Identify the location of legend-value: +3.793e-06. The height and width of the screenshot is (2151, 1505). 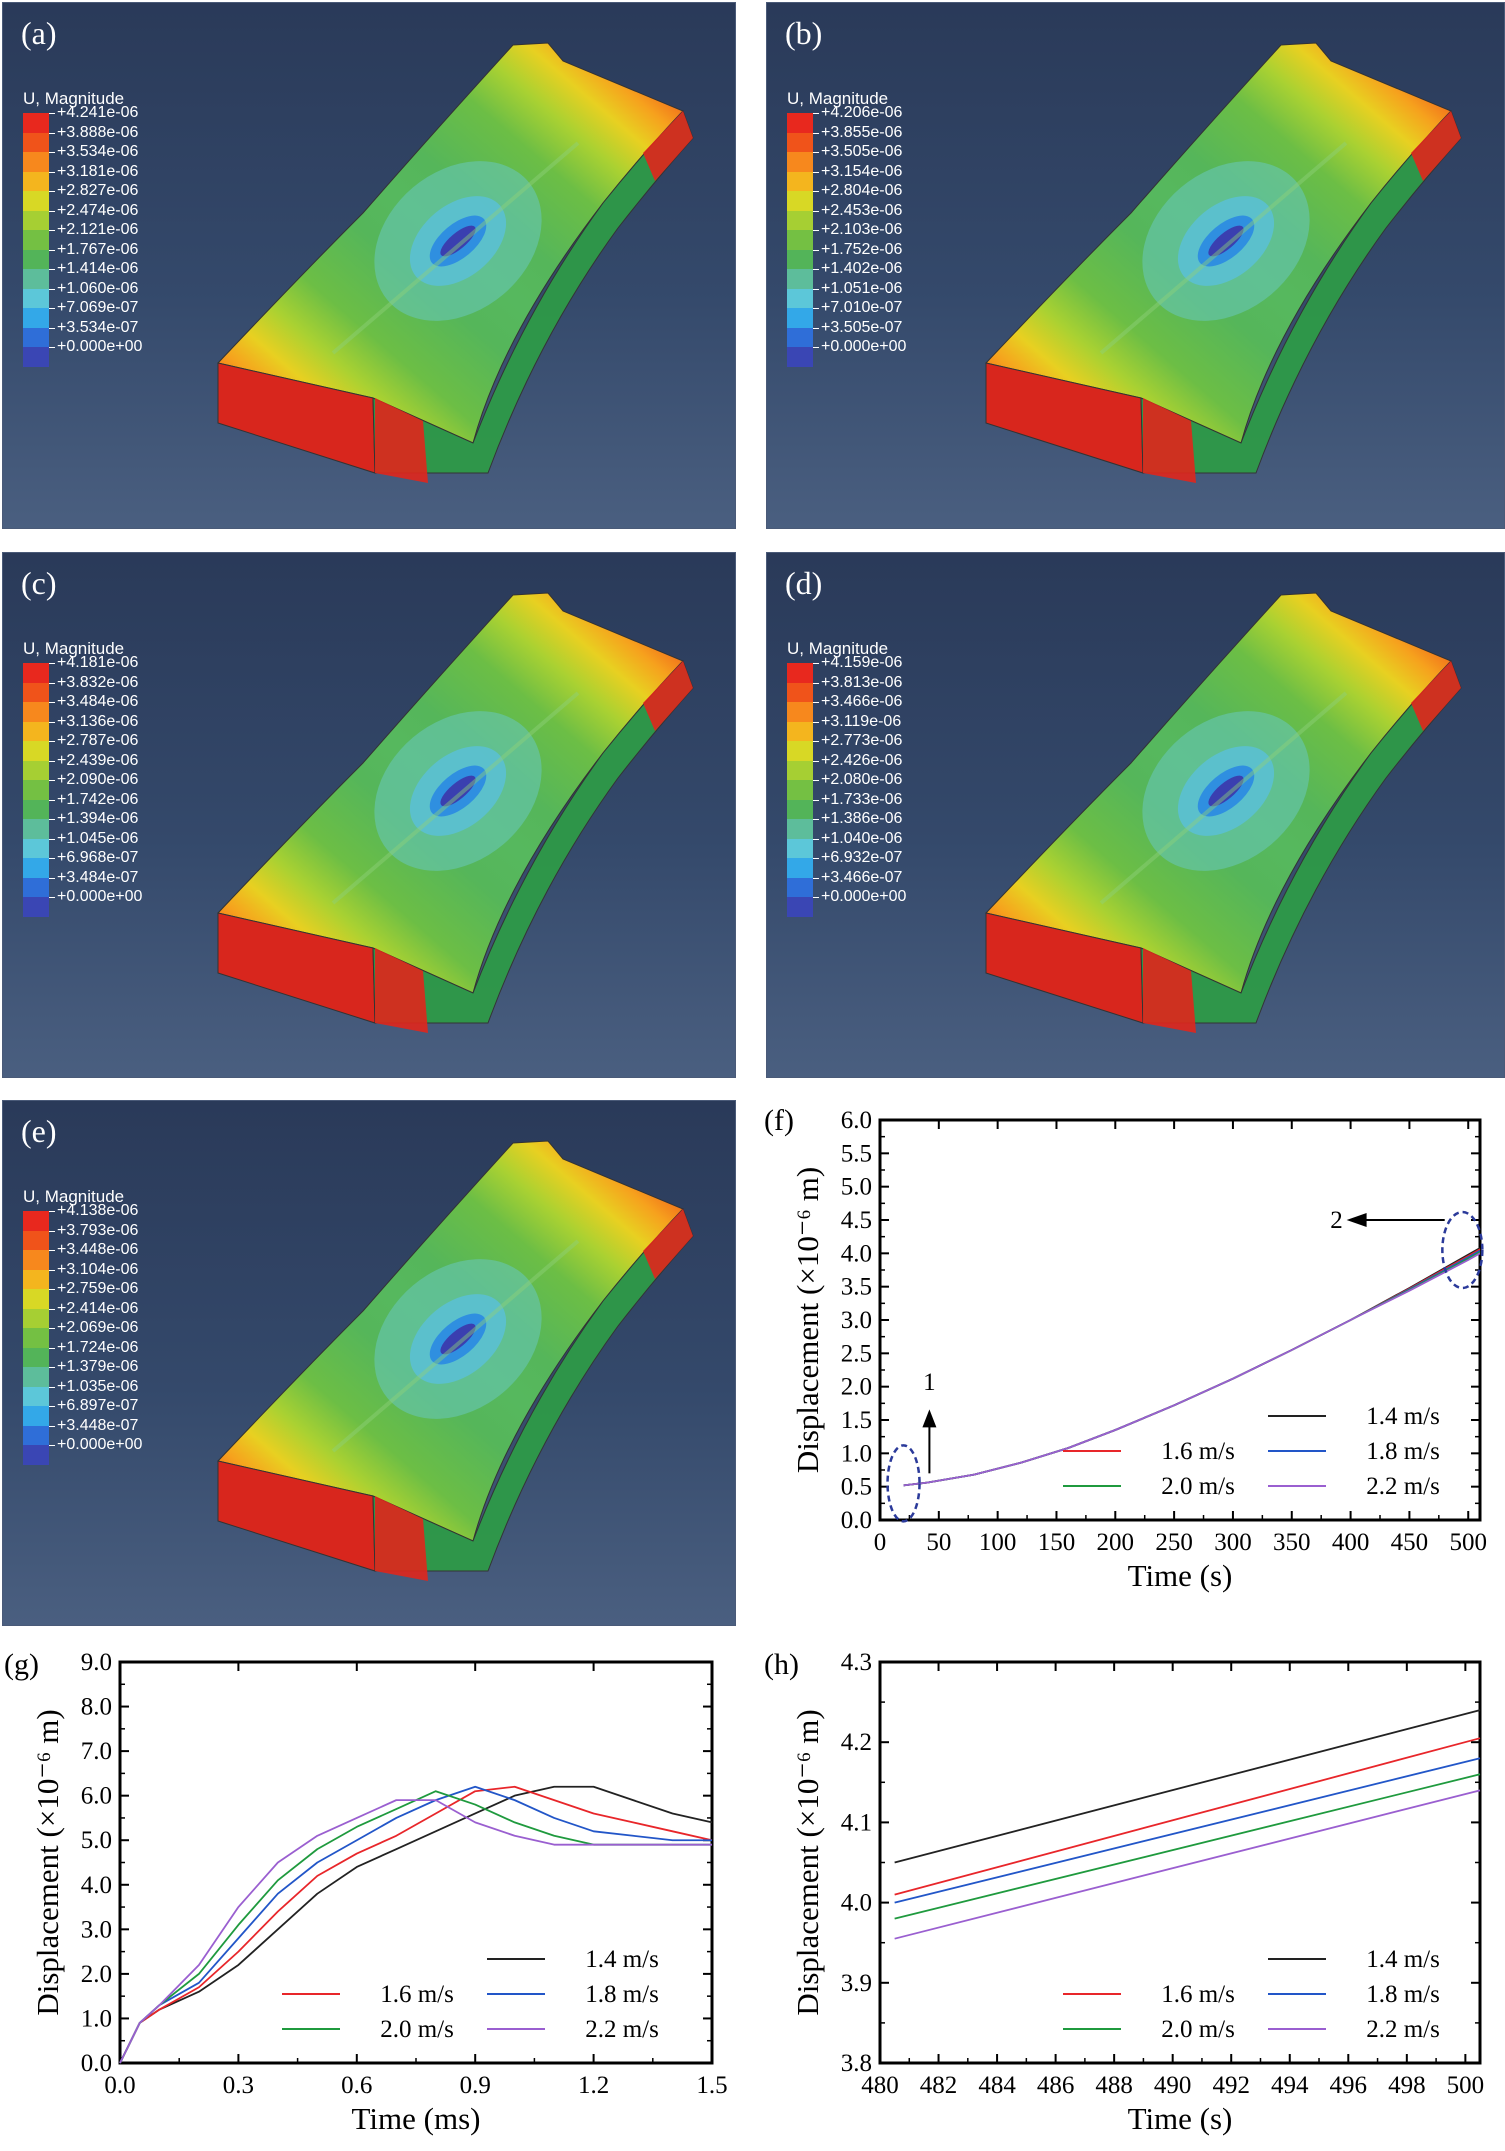
(98, 1230).